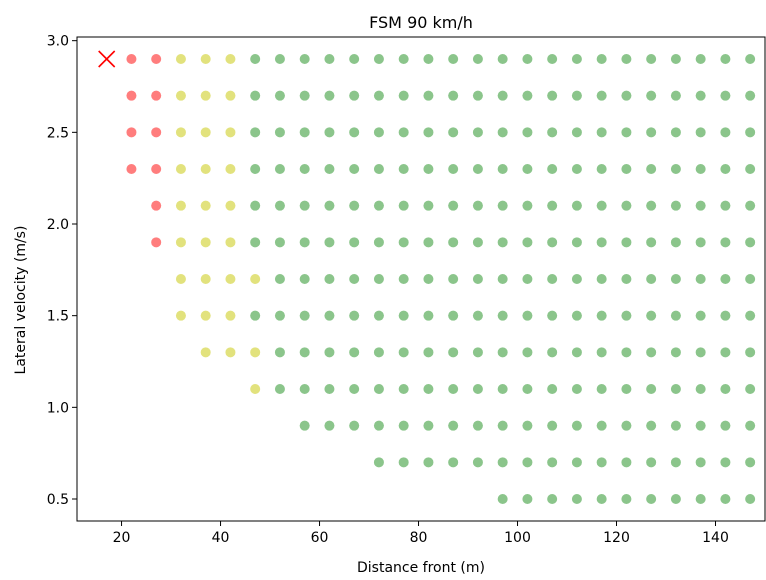 The width and height of the screenshot is (766, 580). I want to click on y-tick-label: 3.0, so click(58, 42).